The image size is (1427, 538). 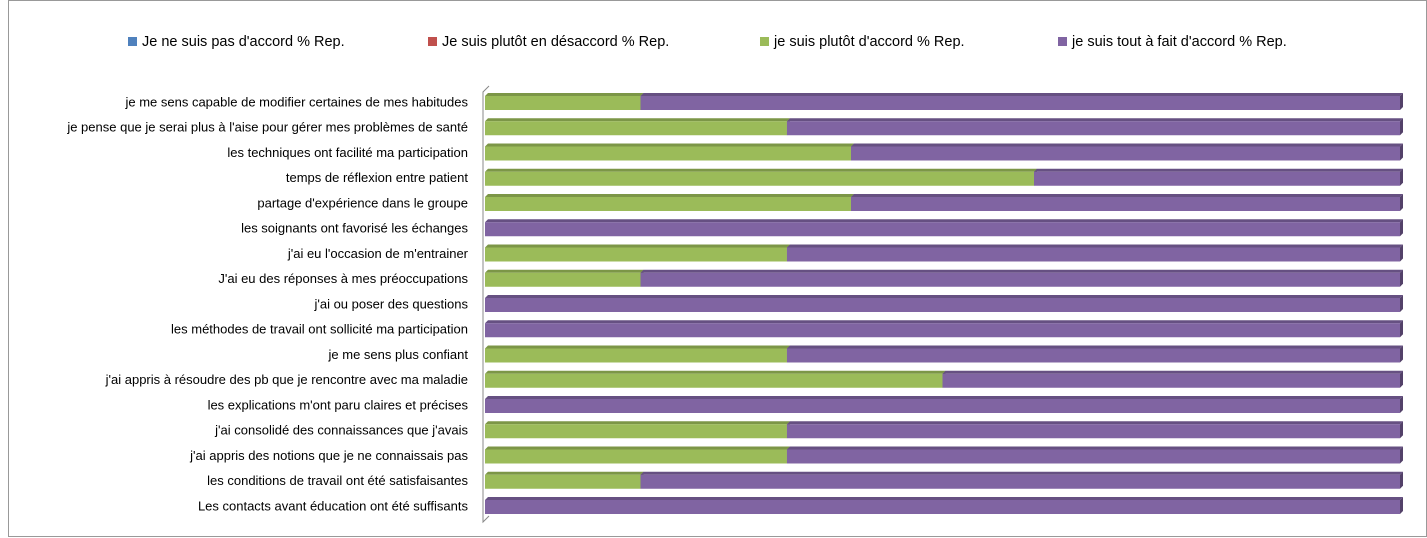 I want to click on y-tick-label: partage d'expérience dans le groupe, so click(x=362, y=202).